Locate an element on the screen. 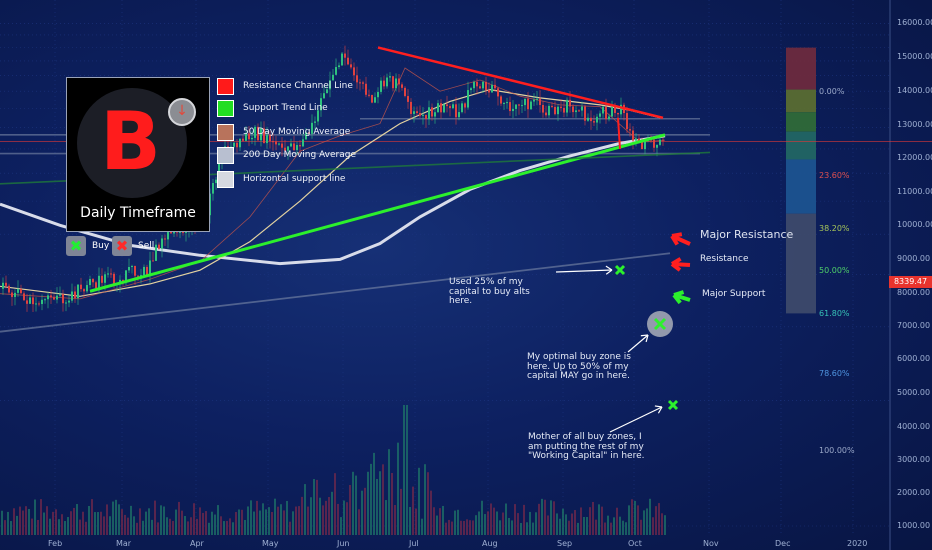  legend-label: Support Trend Line is located at coordinates (285, 108).